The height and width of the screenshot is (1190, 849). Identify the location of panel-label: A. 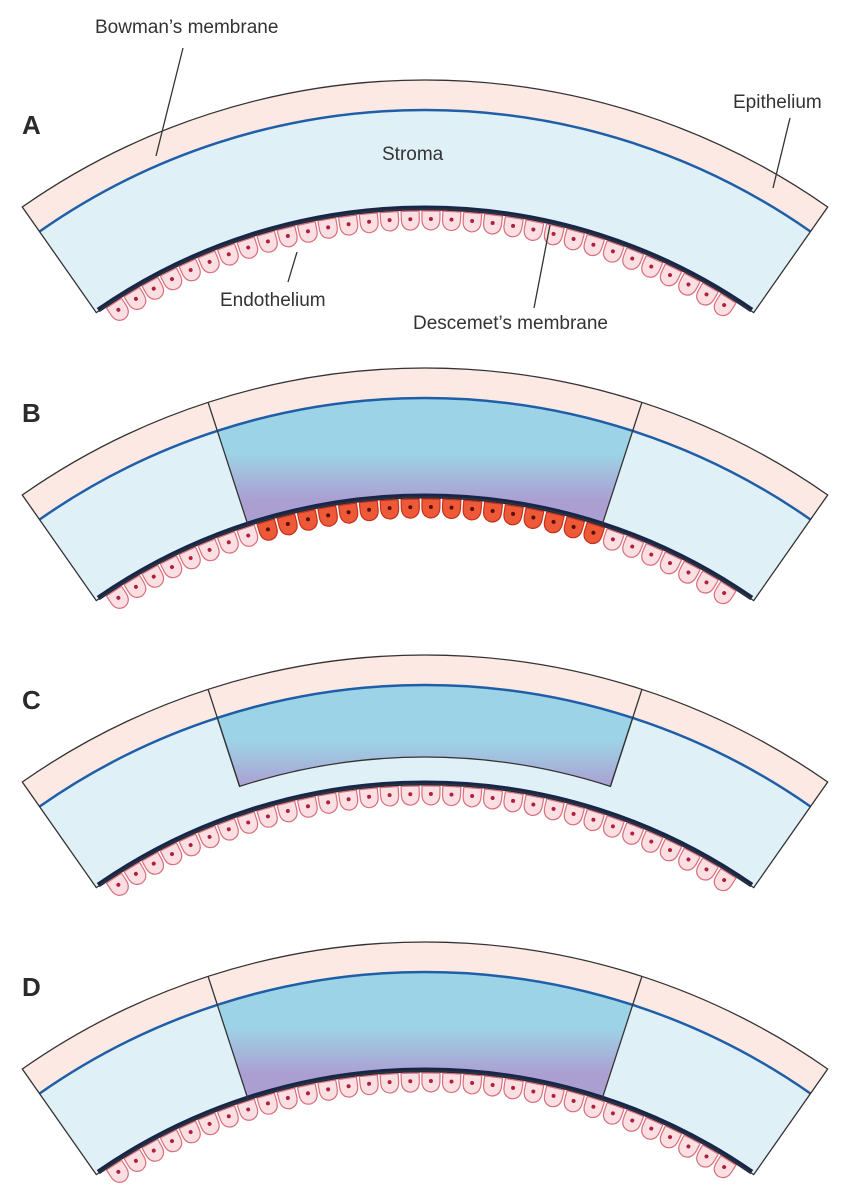
(31, 125).